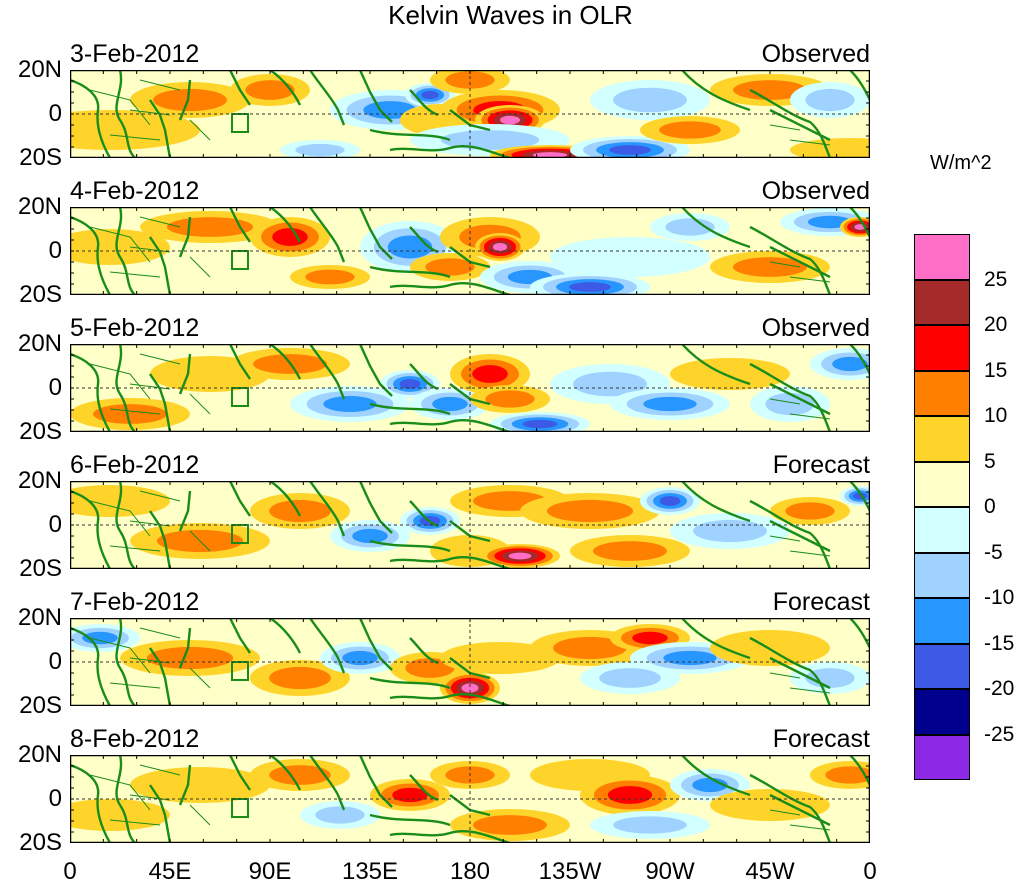 This screenshot has width=1021, height=887. I want to click on lon-label: 45W, so click(770, 871).